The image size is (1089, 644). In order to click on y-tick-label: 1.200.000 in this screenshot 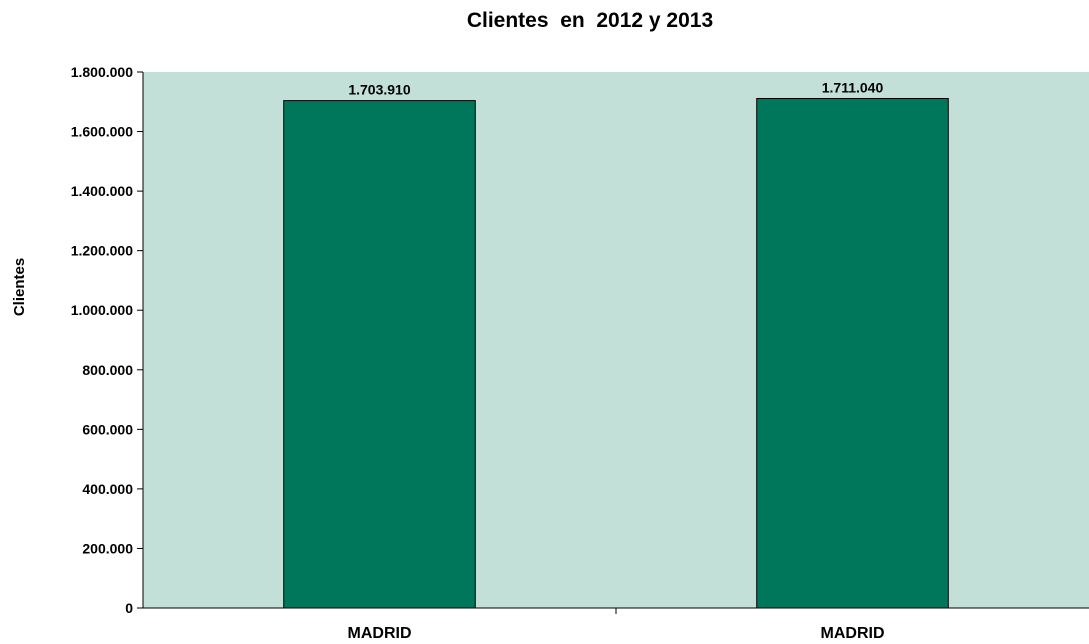, I will do `click(102, 251)`.